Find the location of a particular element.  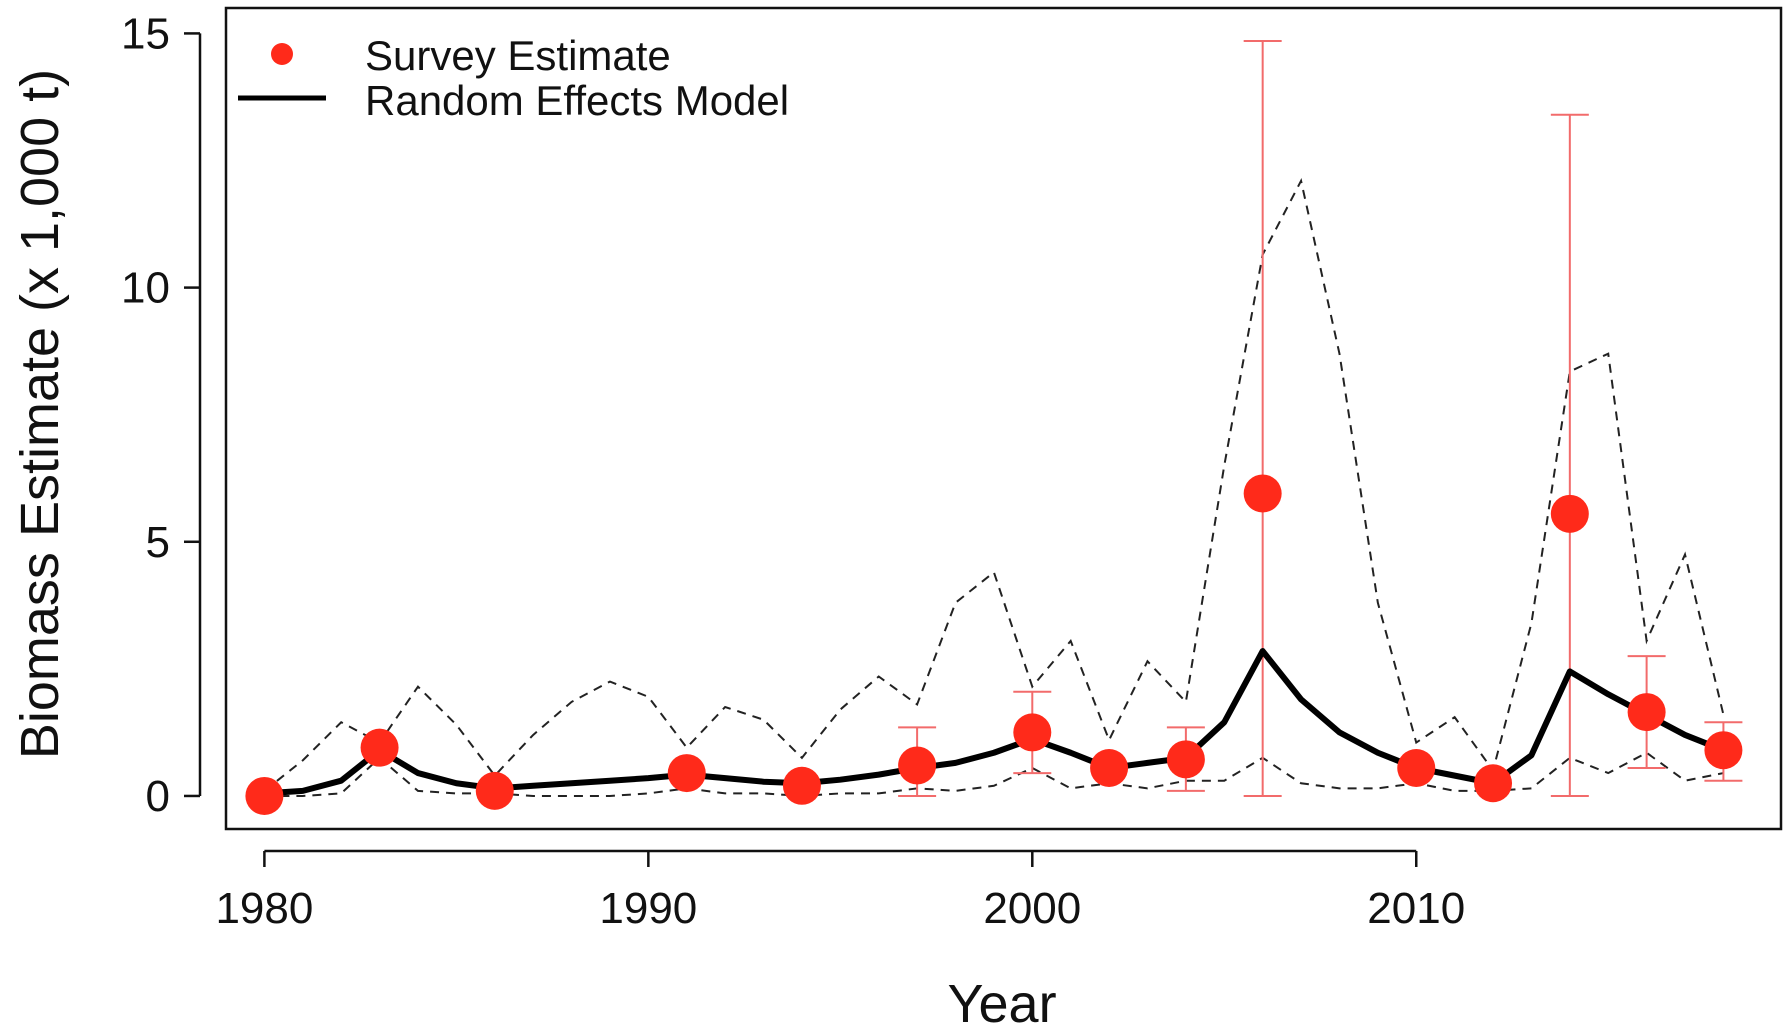

y-tick-label-10: 10 is located at coordinates (145, 288).